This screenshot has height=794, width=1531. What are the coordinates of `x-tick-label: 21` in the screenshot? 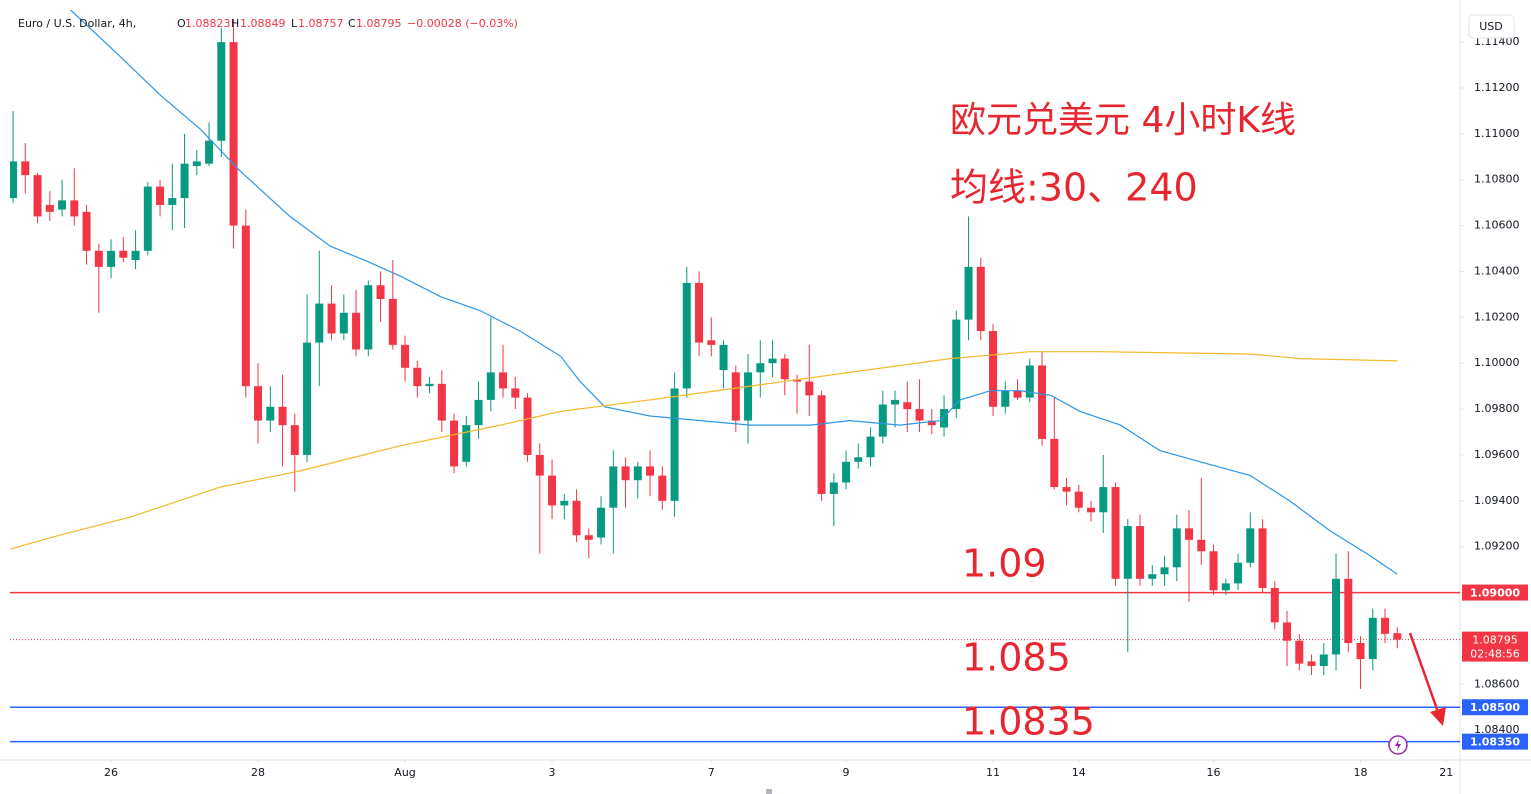 It's located at (1446, 772).